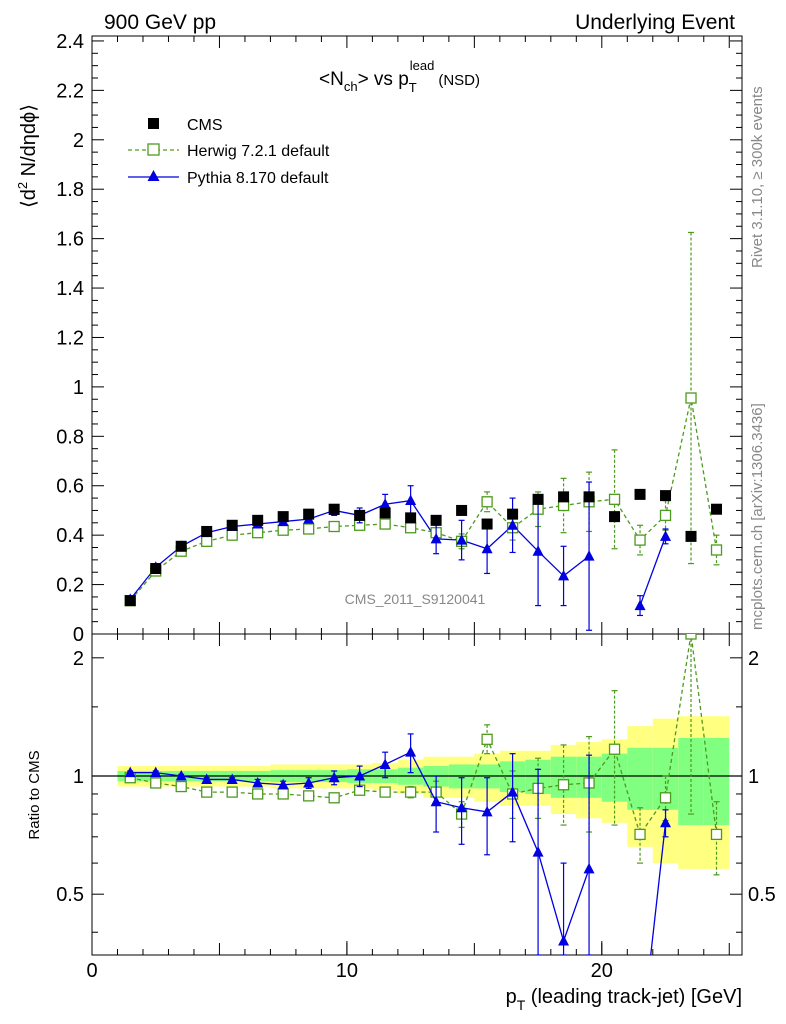  I want to click on legend-marker-herwig, so click(153, 149).